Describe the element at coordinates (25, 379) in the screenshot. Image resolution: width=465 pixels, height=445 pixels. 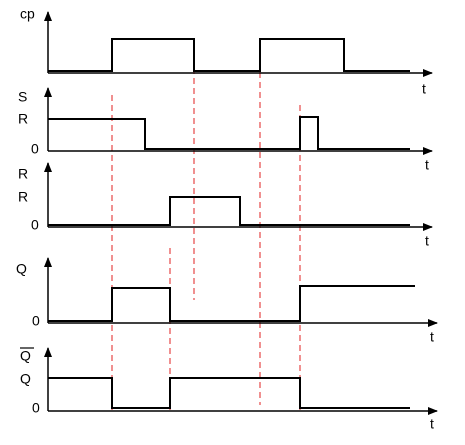
I see `level-high-label: Q` at that location.